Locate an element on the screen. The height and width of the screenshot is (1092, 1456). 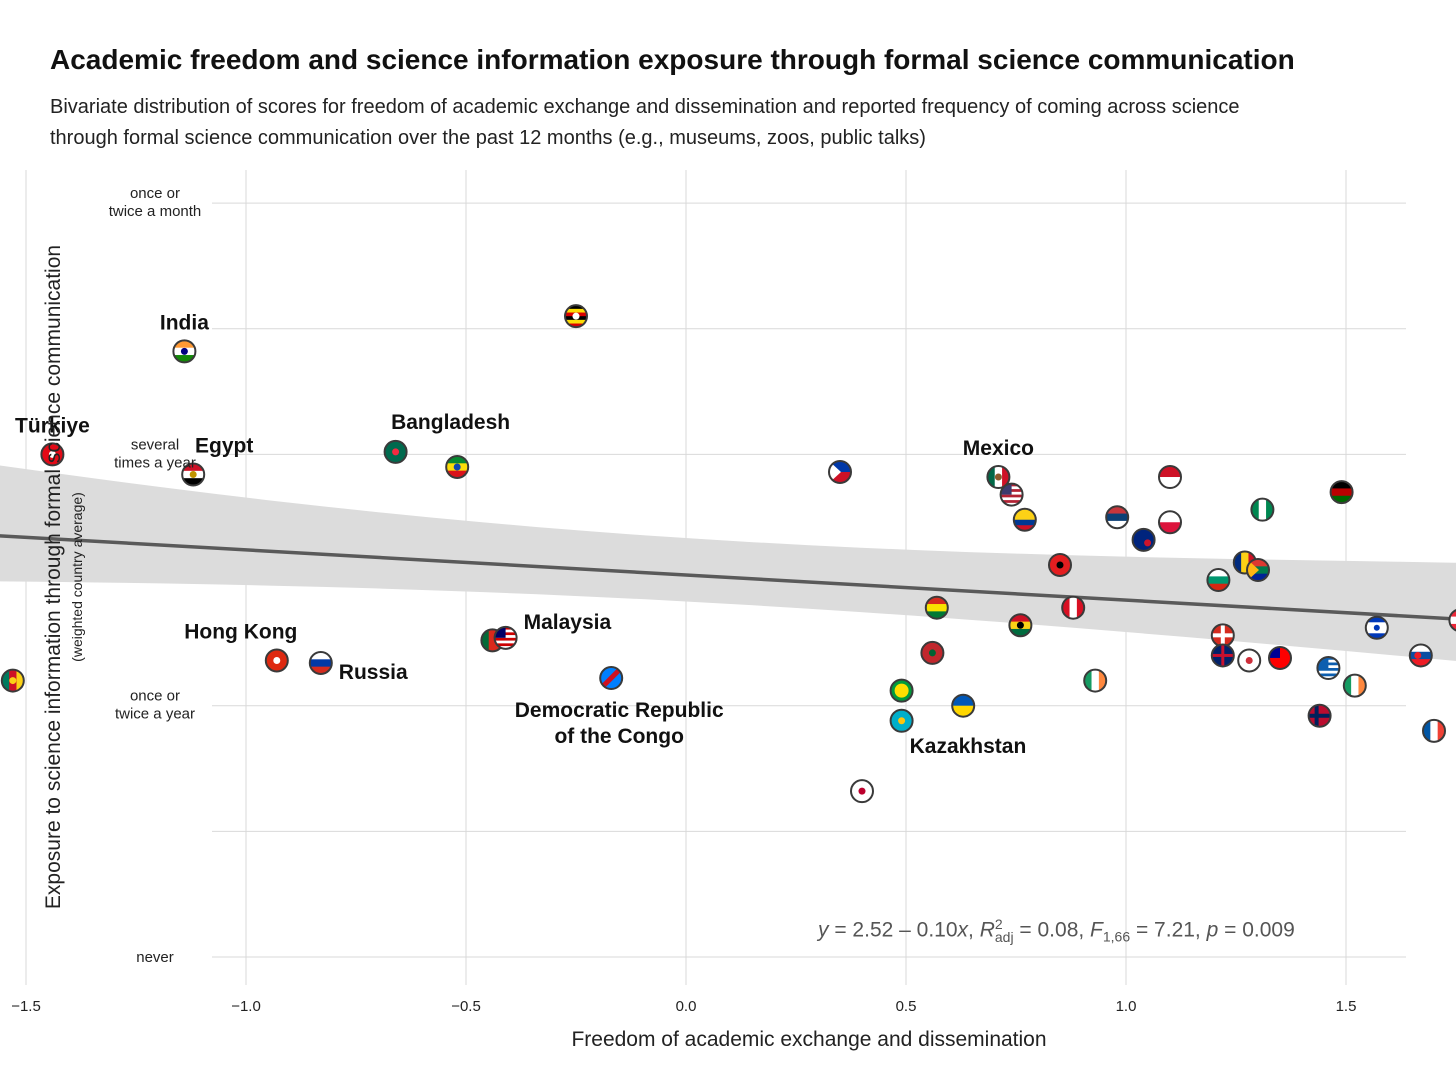
flag-point-israel is located at coordinates (1377, 628).